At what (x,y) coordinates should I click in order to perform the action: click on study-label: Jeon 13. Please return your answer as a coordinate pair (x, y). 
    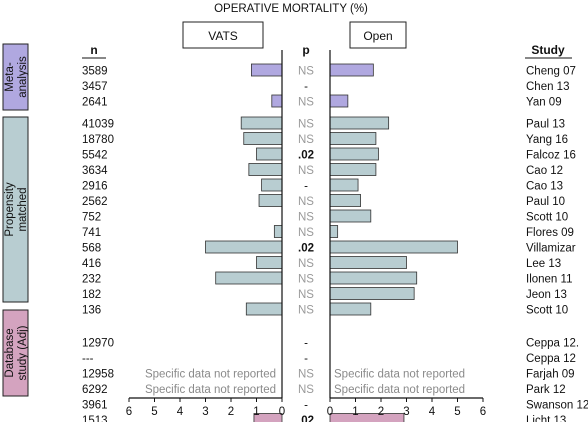
    Looking at the image, I should click on (546, 295).